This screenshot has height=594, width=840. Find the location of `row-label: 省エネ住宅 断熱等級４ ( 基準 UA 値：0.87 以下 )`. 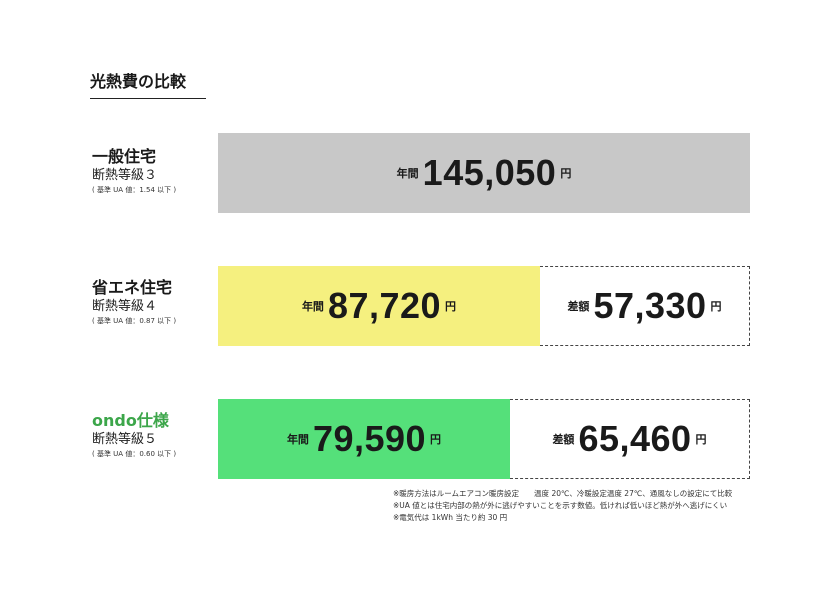

row-label: 省エネ住宅 断熱等級４ ( 基準 UA 値：0.87 以下 ) is located at coordinates (154, 302).